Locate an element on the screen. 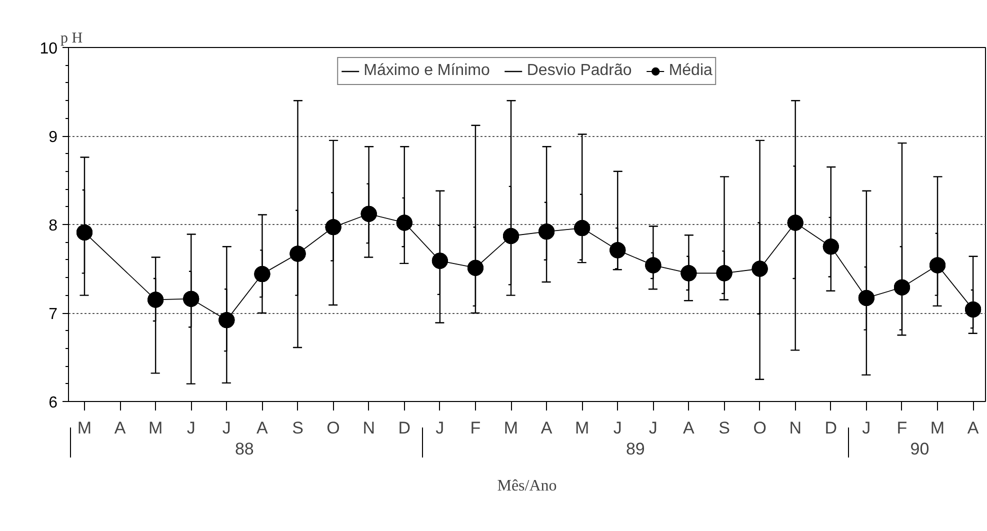 The height and width of the screenshot is (531, 987). legend-label: Desvio Padrão is located at coordinates (579, 71).